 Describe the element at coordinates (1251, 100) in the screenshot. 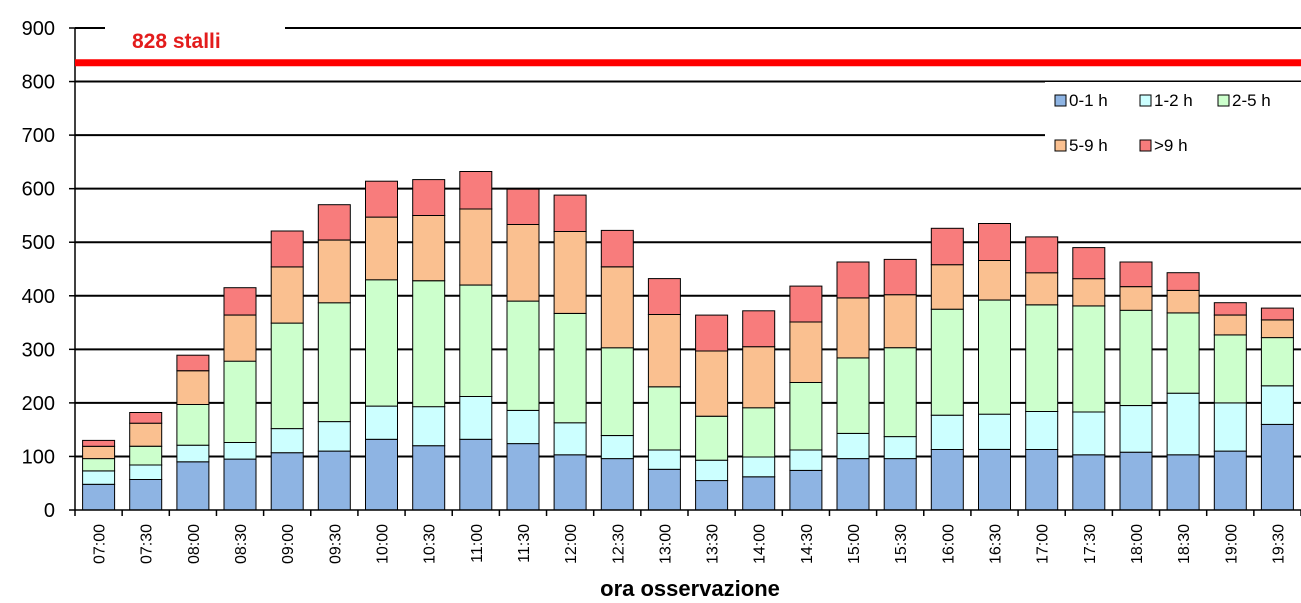

I see `legend-label: 2-5 h` at that location.